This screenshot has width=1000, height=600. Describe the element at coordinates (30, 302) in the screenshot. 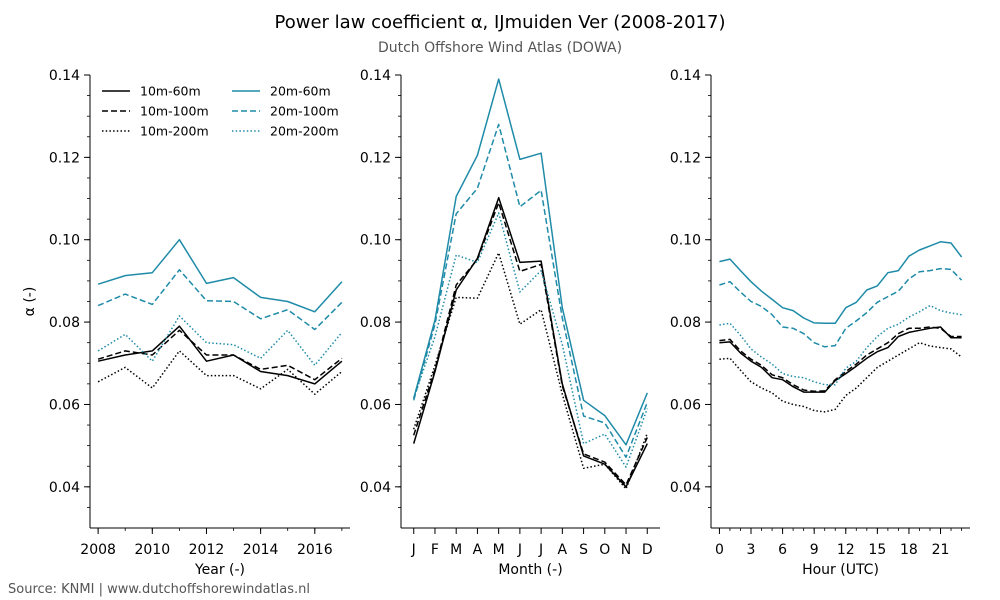

I see `y-axis-label: α (-)` at that location.